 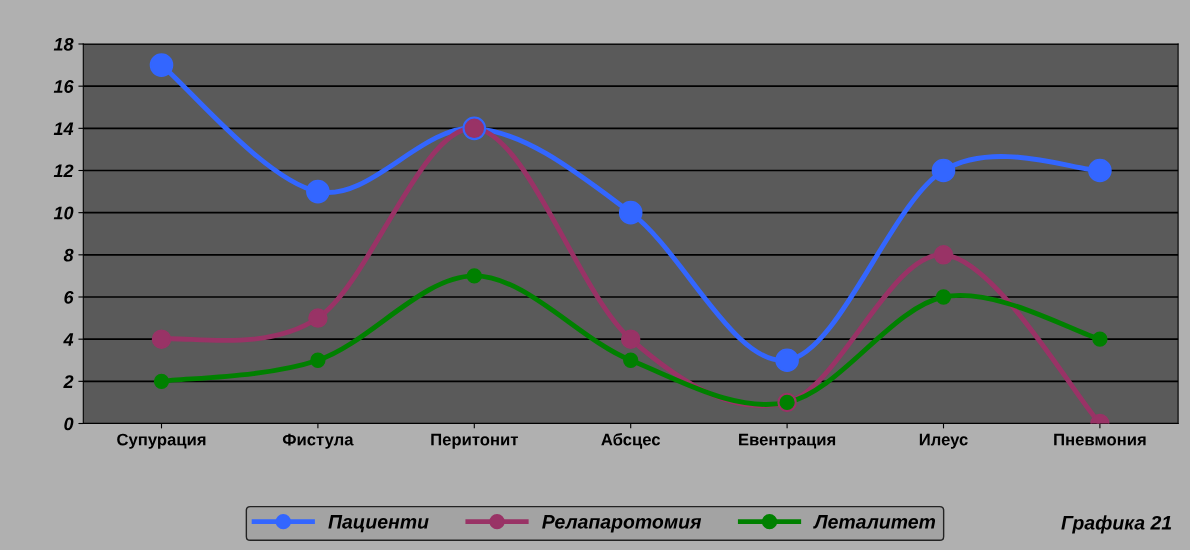 I want to click on y-tick-label: 12, so click(x=63, y=171).